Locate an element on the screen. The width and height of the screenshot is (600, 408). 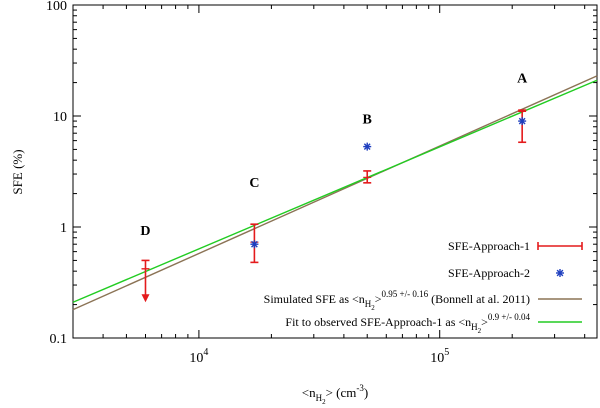
legend-label-part: Simulated SFE as <n is located at coordinates (314, 299).